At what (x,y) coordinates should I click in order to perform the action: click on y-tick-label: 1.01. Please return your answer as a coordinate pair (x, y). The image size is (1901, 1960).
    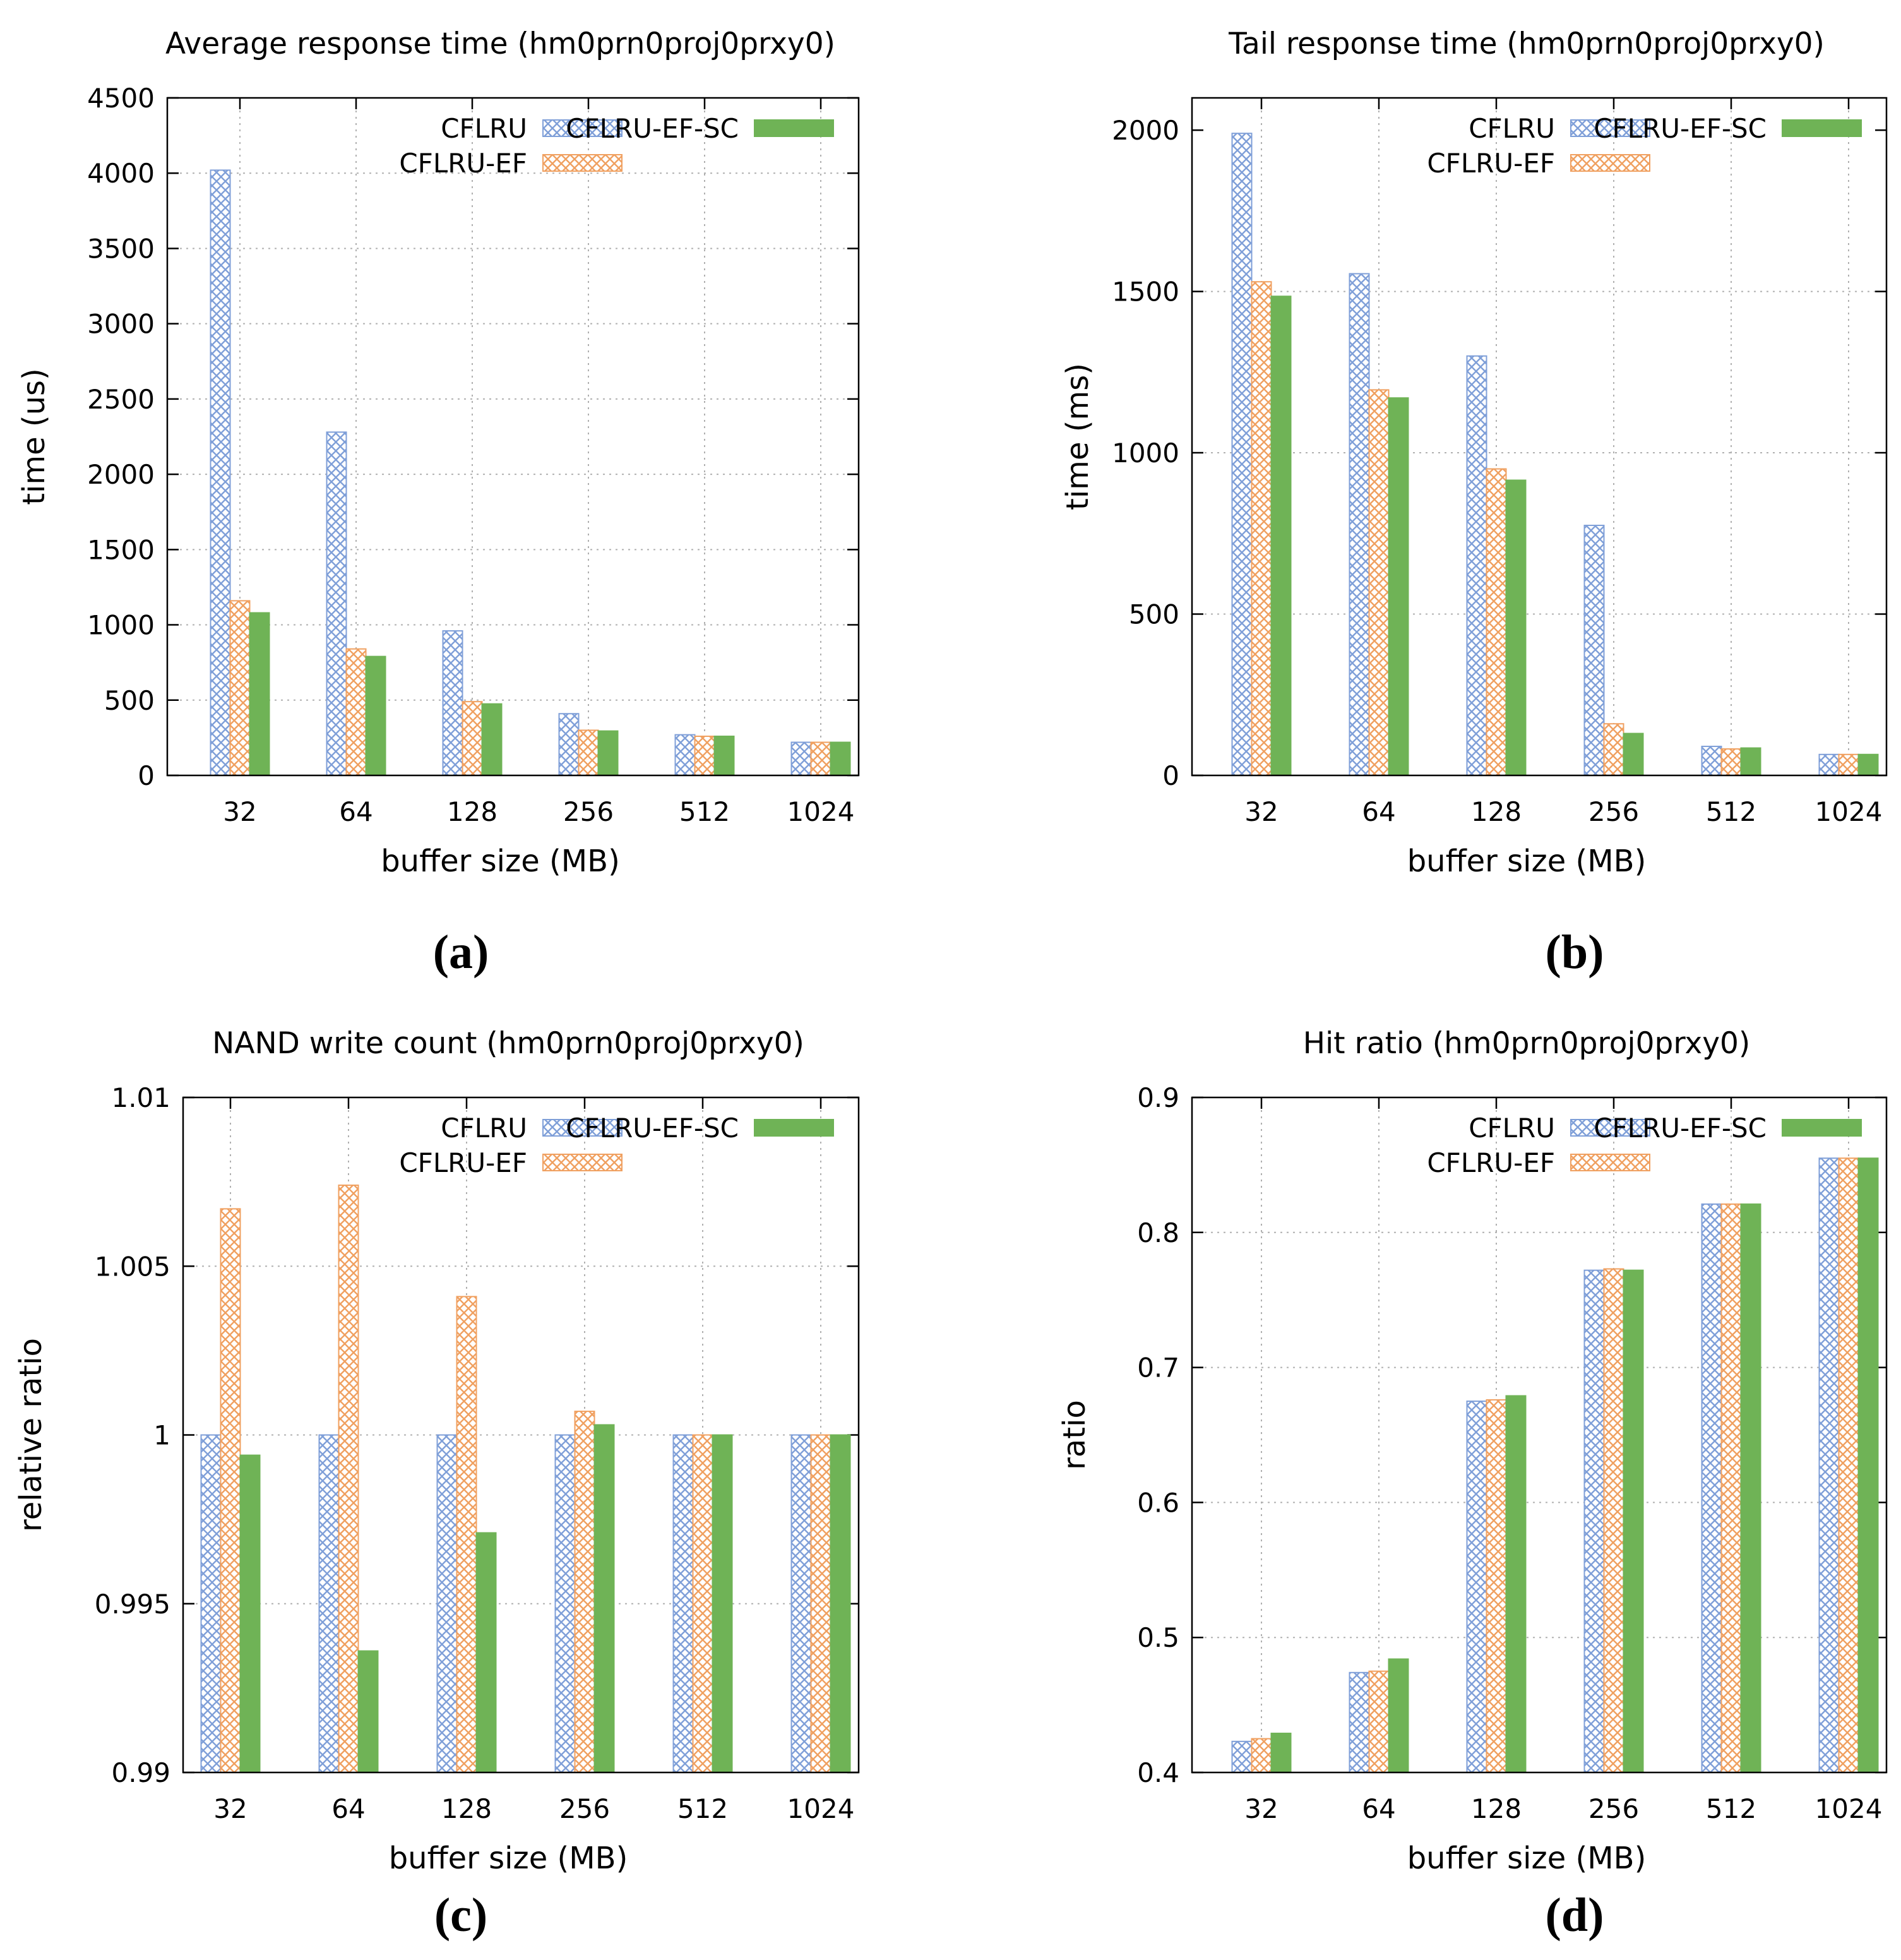
    Looking at the image, I should click on (141, 1097).